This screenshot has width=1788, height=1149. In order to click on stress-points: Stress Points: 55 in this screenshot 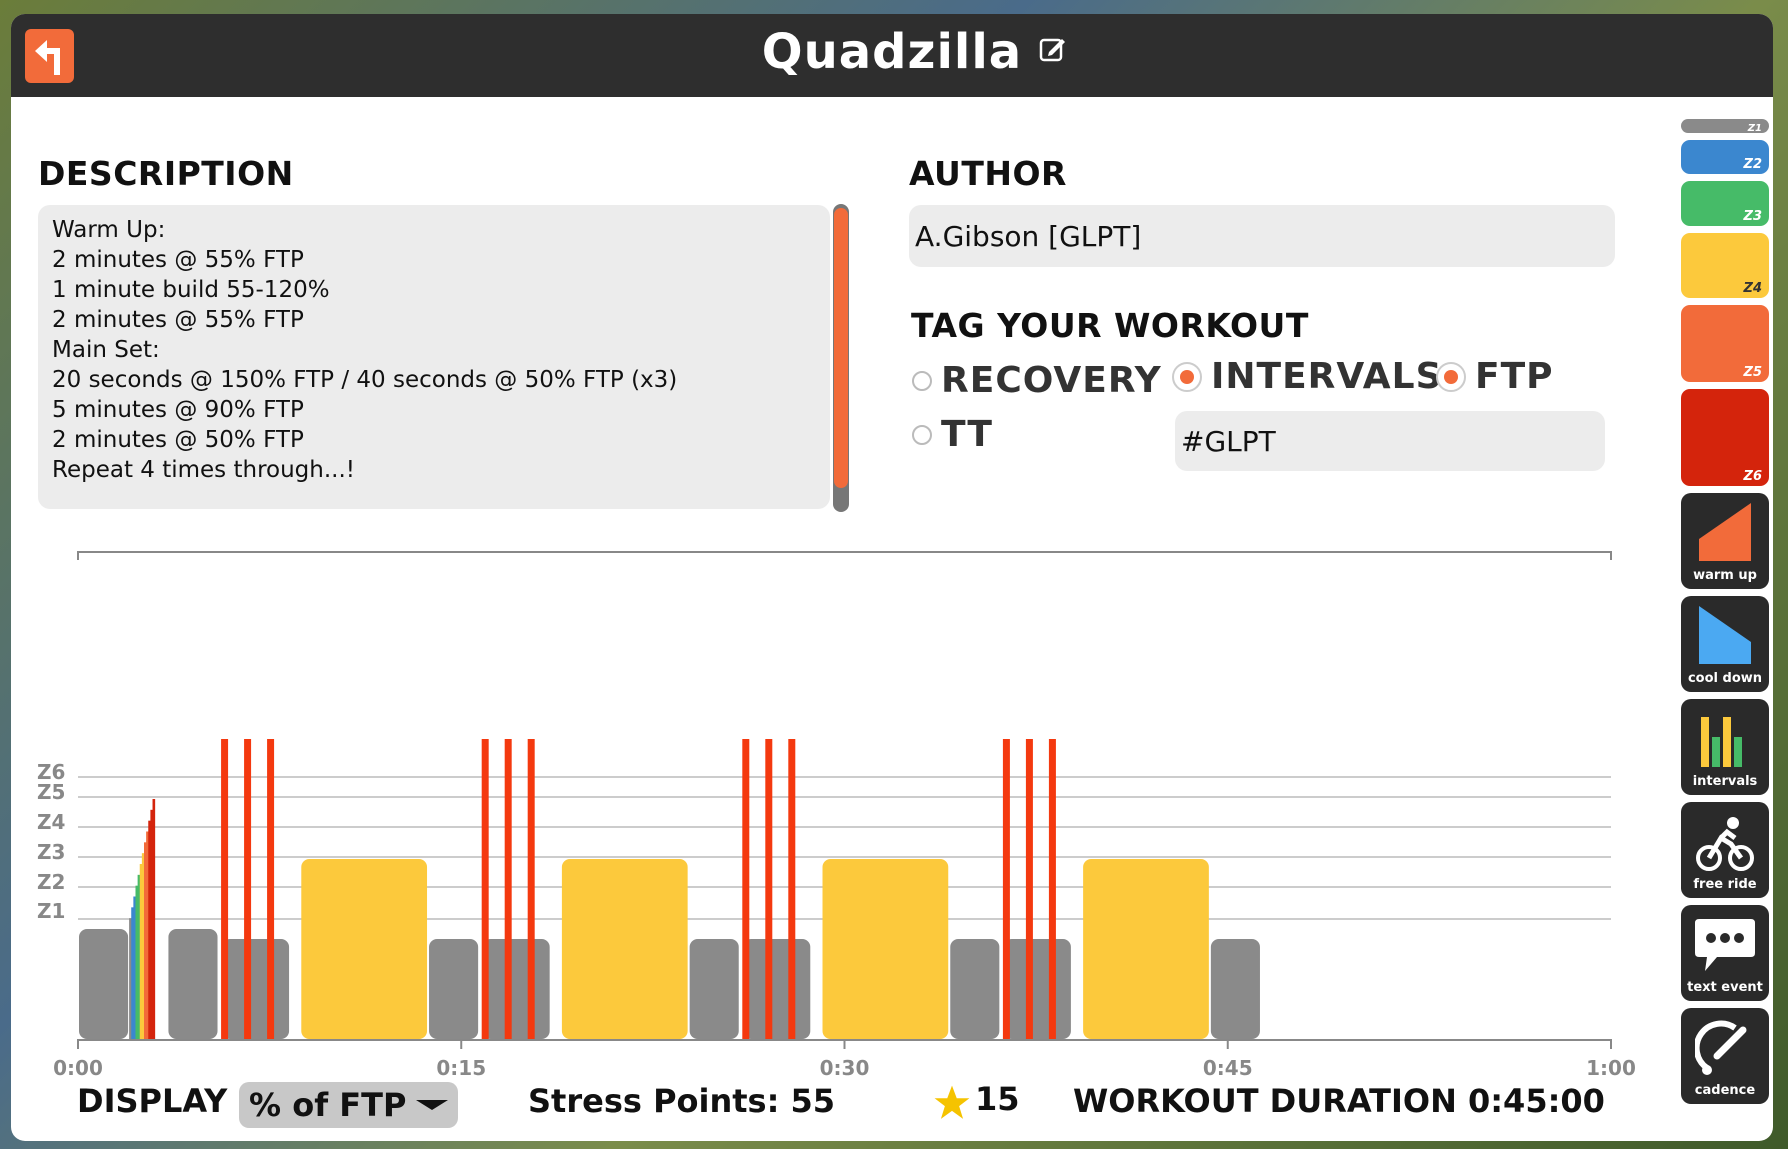, I will do `click(682, 1101)`.